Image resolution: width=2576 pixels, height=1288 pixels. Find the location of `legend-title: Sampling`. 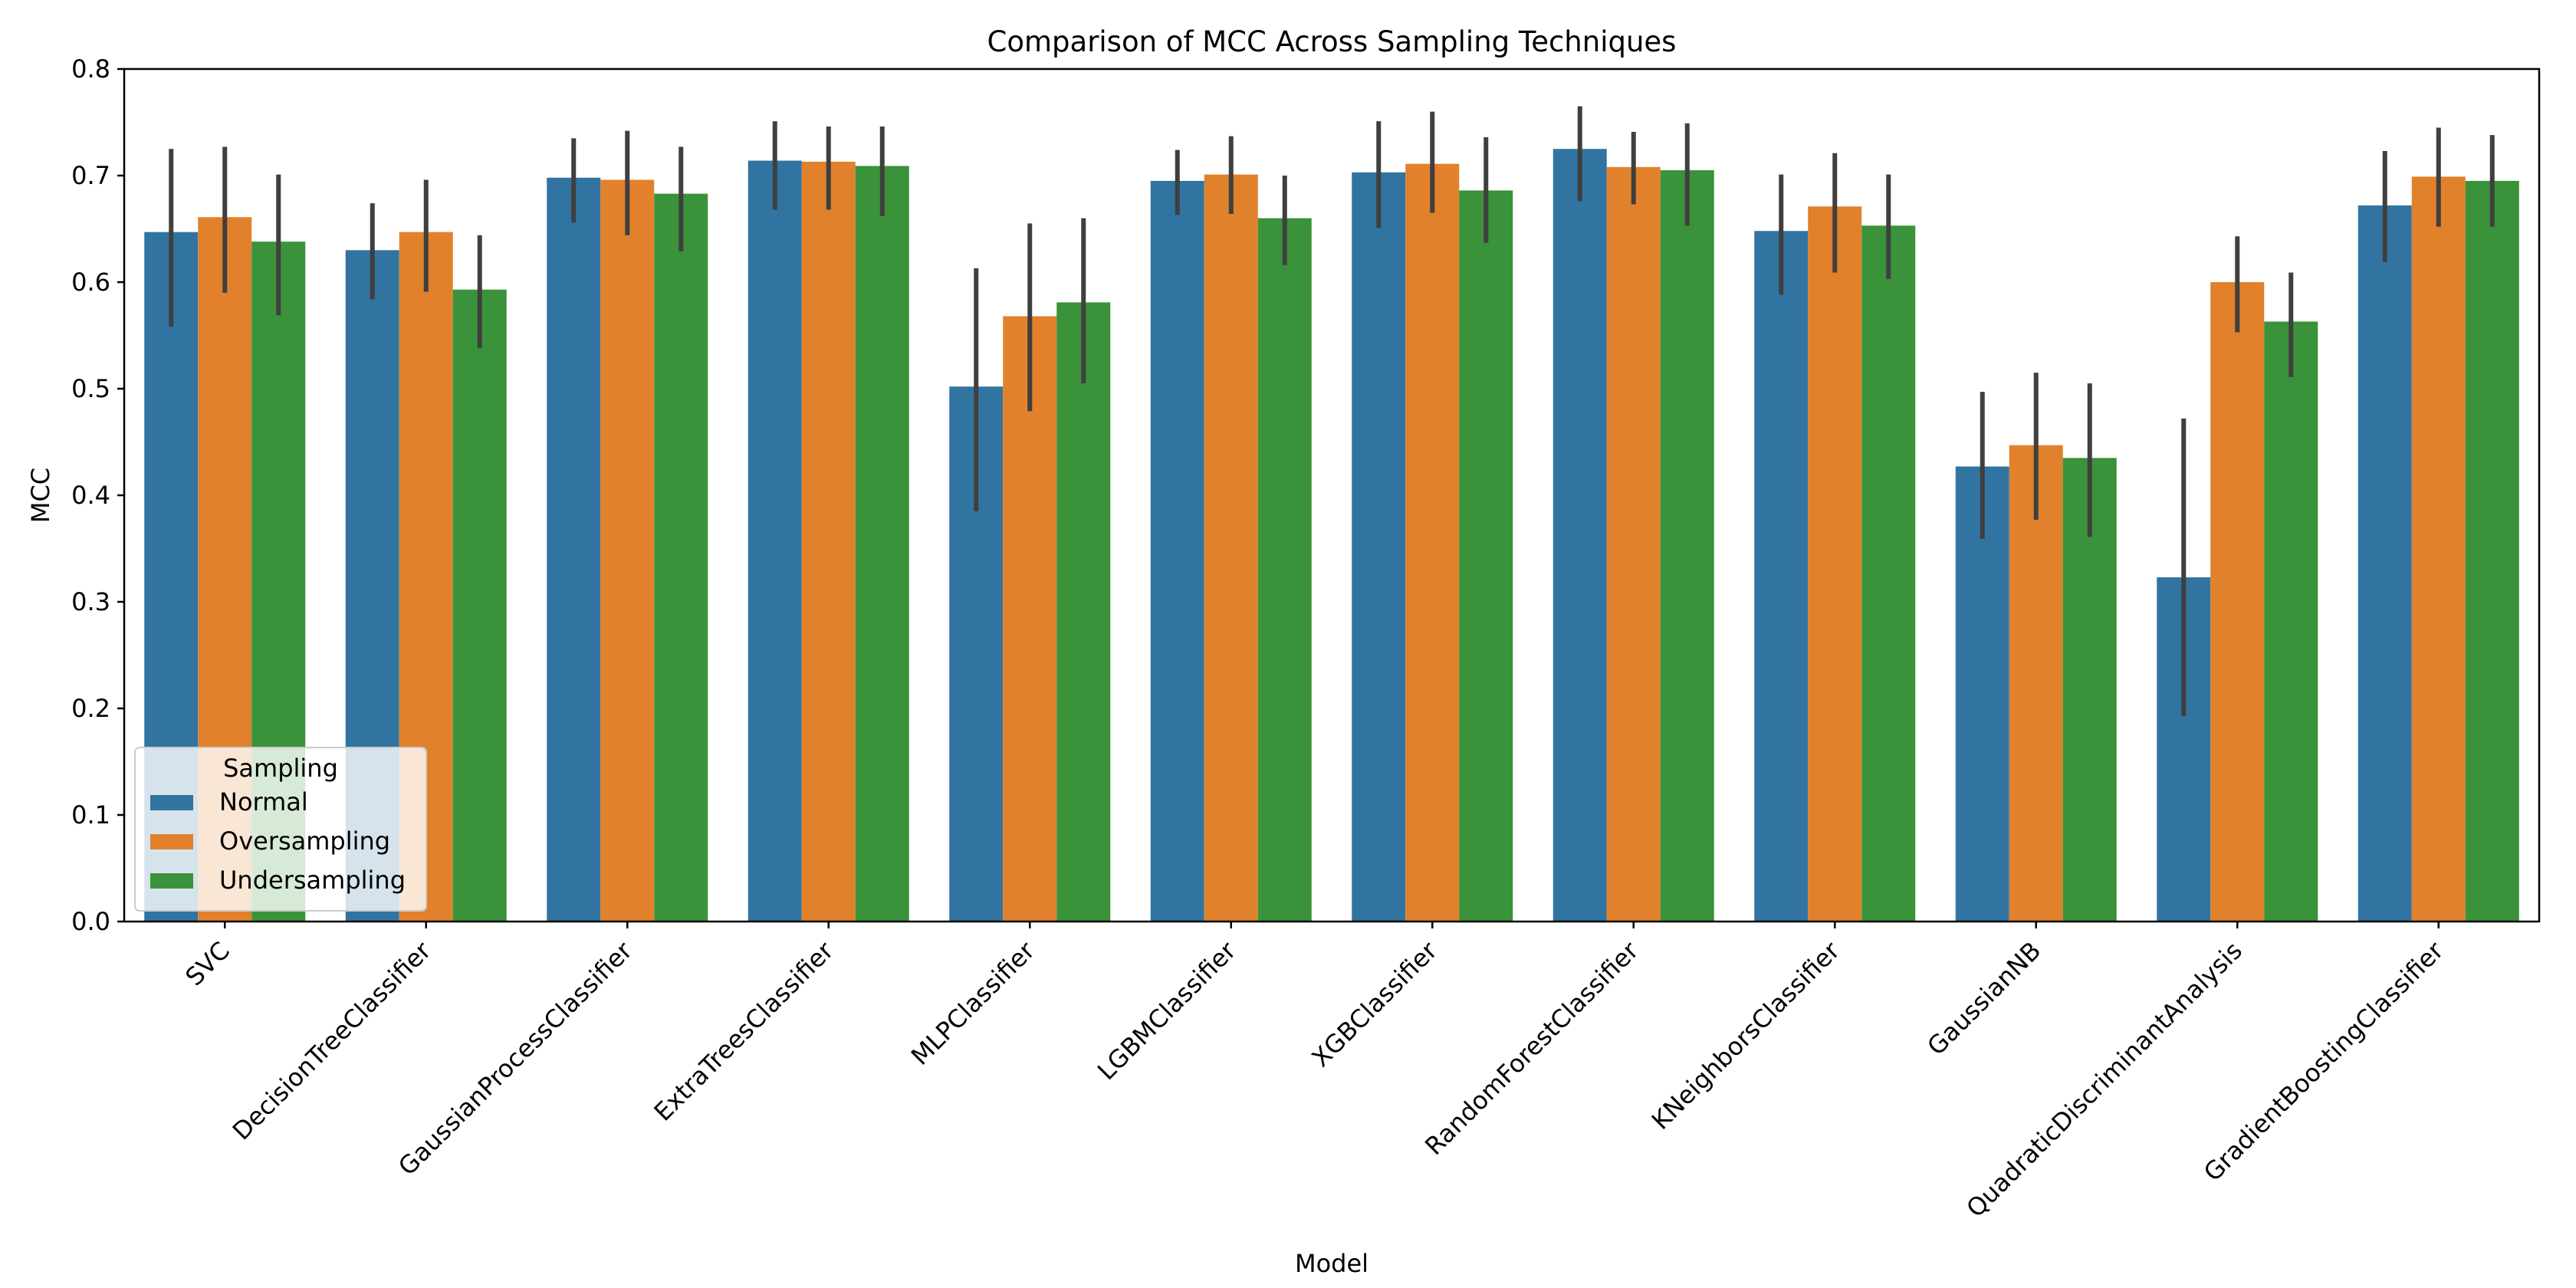

legend-title: Sampling is located at coordinates (280, 769).